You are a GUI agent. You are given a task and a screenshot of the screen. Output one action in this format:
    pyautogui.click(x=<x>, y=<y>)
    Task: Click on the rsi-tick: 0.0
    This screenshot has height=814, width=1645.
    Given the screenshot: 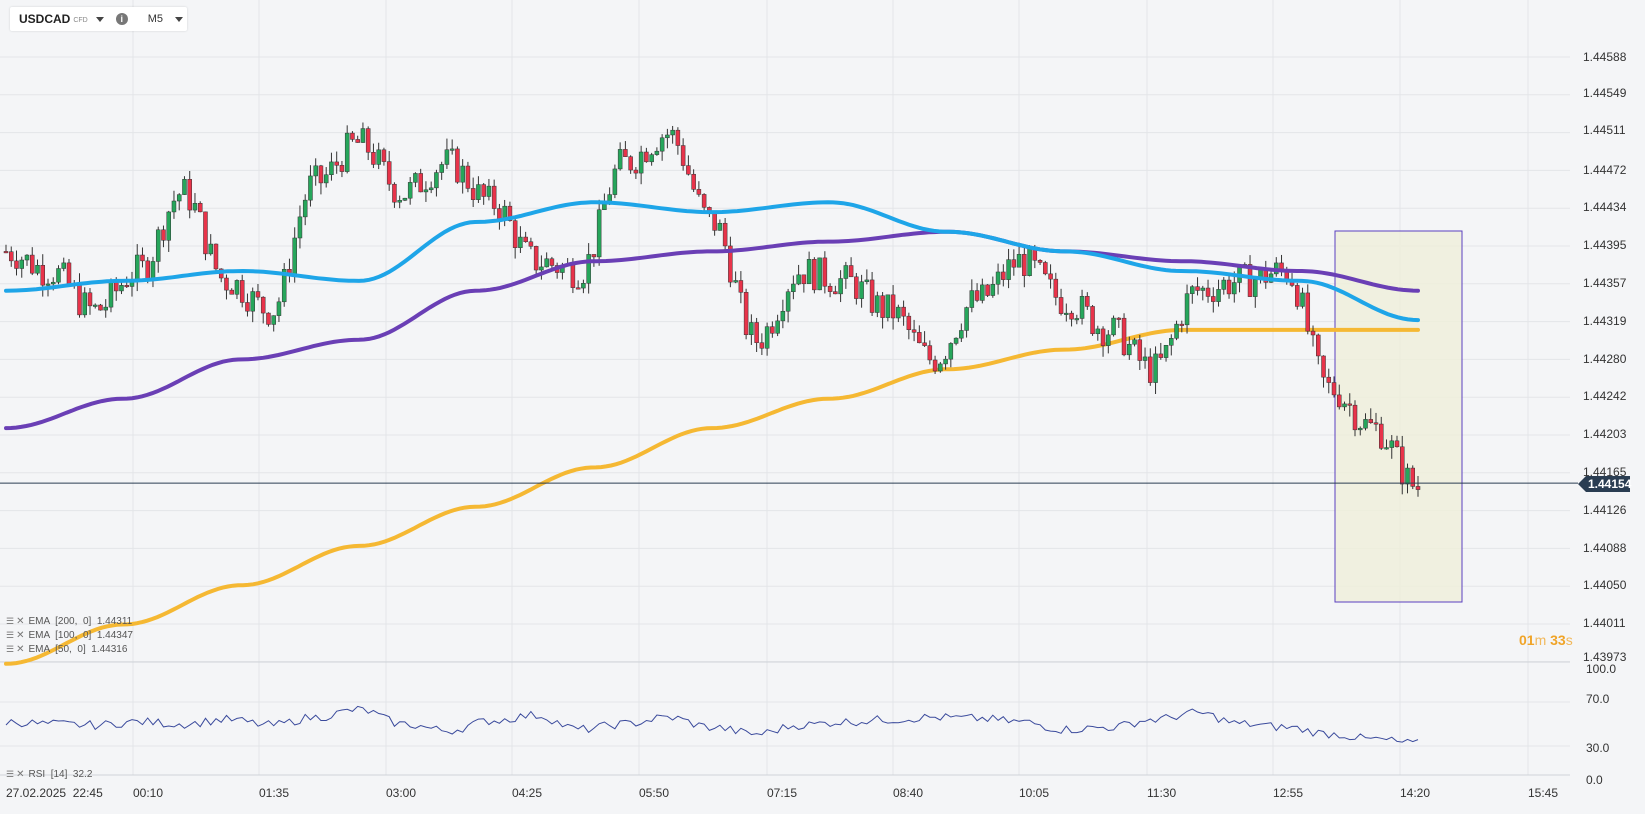 What is the action you would take?
    pyautogui.click(x=1594, y=780)
    